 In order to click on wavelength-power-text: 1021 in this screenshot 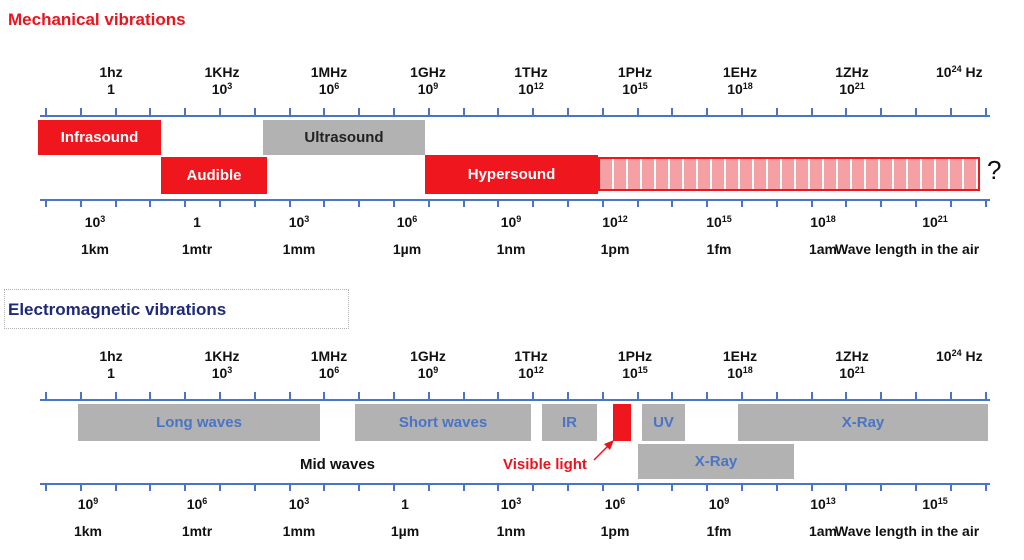, I will do `click(935, 222)`.